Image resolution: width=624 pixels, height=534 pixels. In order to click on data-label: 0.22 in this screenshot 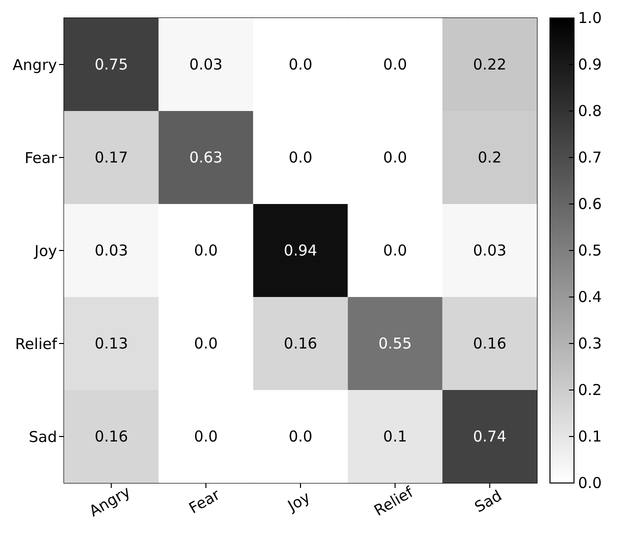, I will do `click(489, 65)`.